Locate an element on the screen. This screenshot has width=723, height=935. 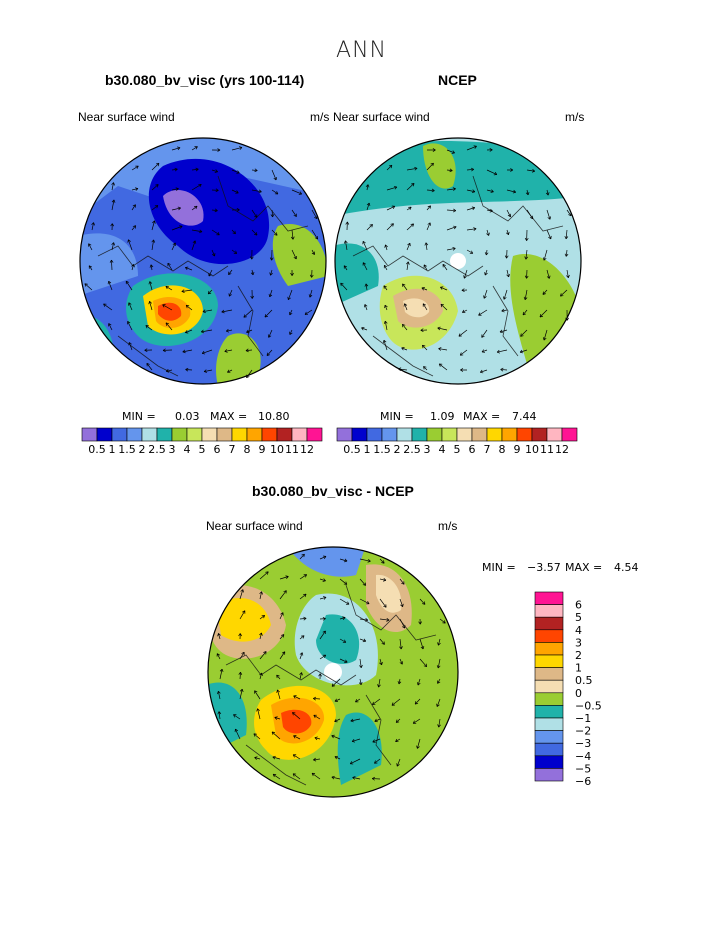
model-panel-title: b30.080_bv_visc (yrs 100-114) is located at coordinates (205, 80).